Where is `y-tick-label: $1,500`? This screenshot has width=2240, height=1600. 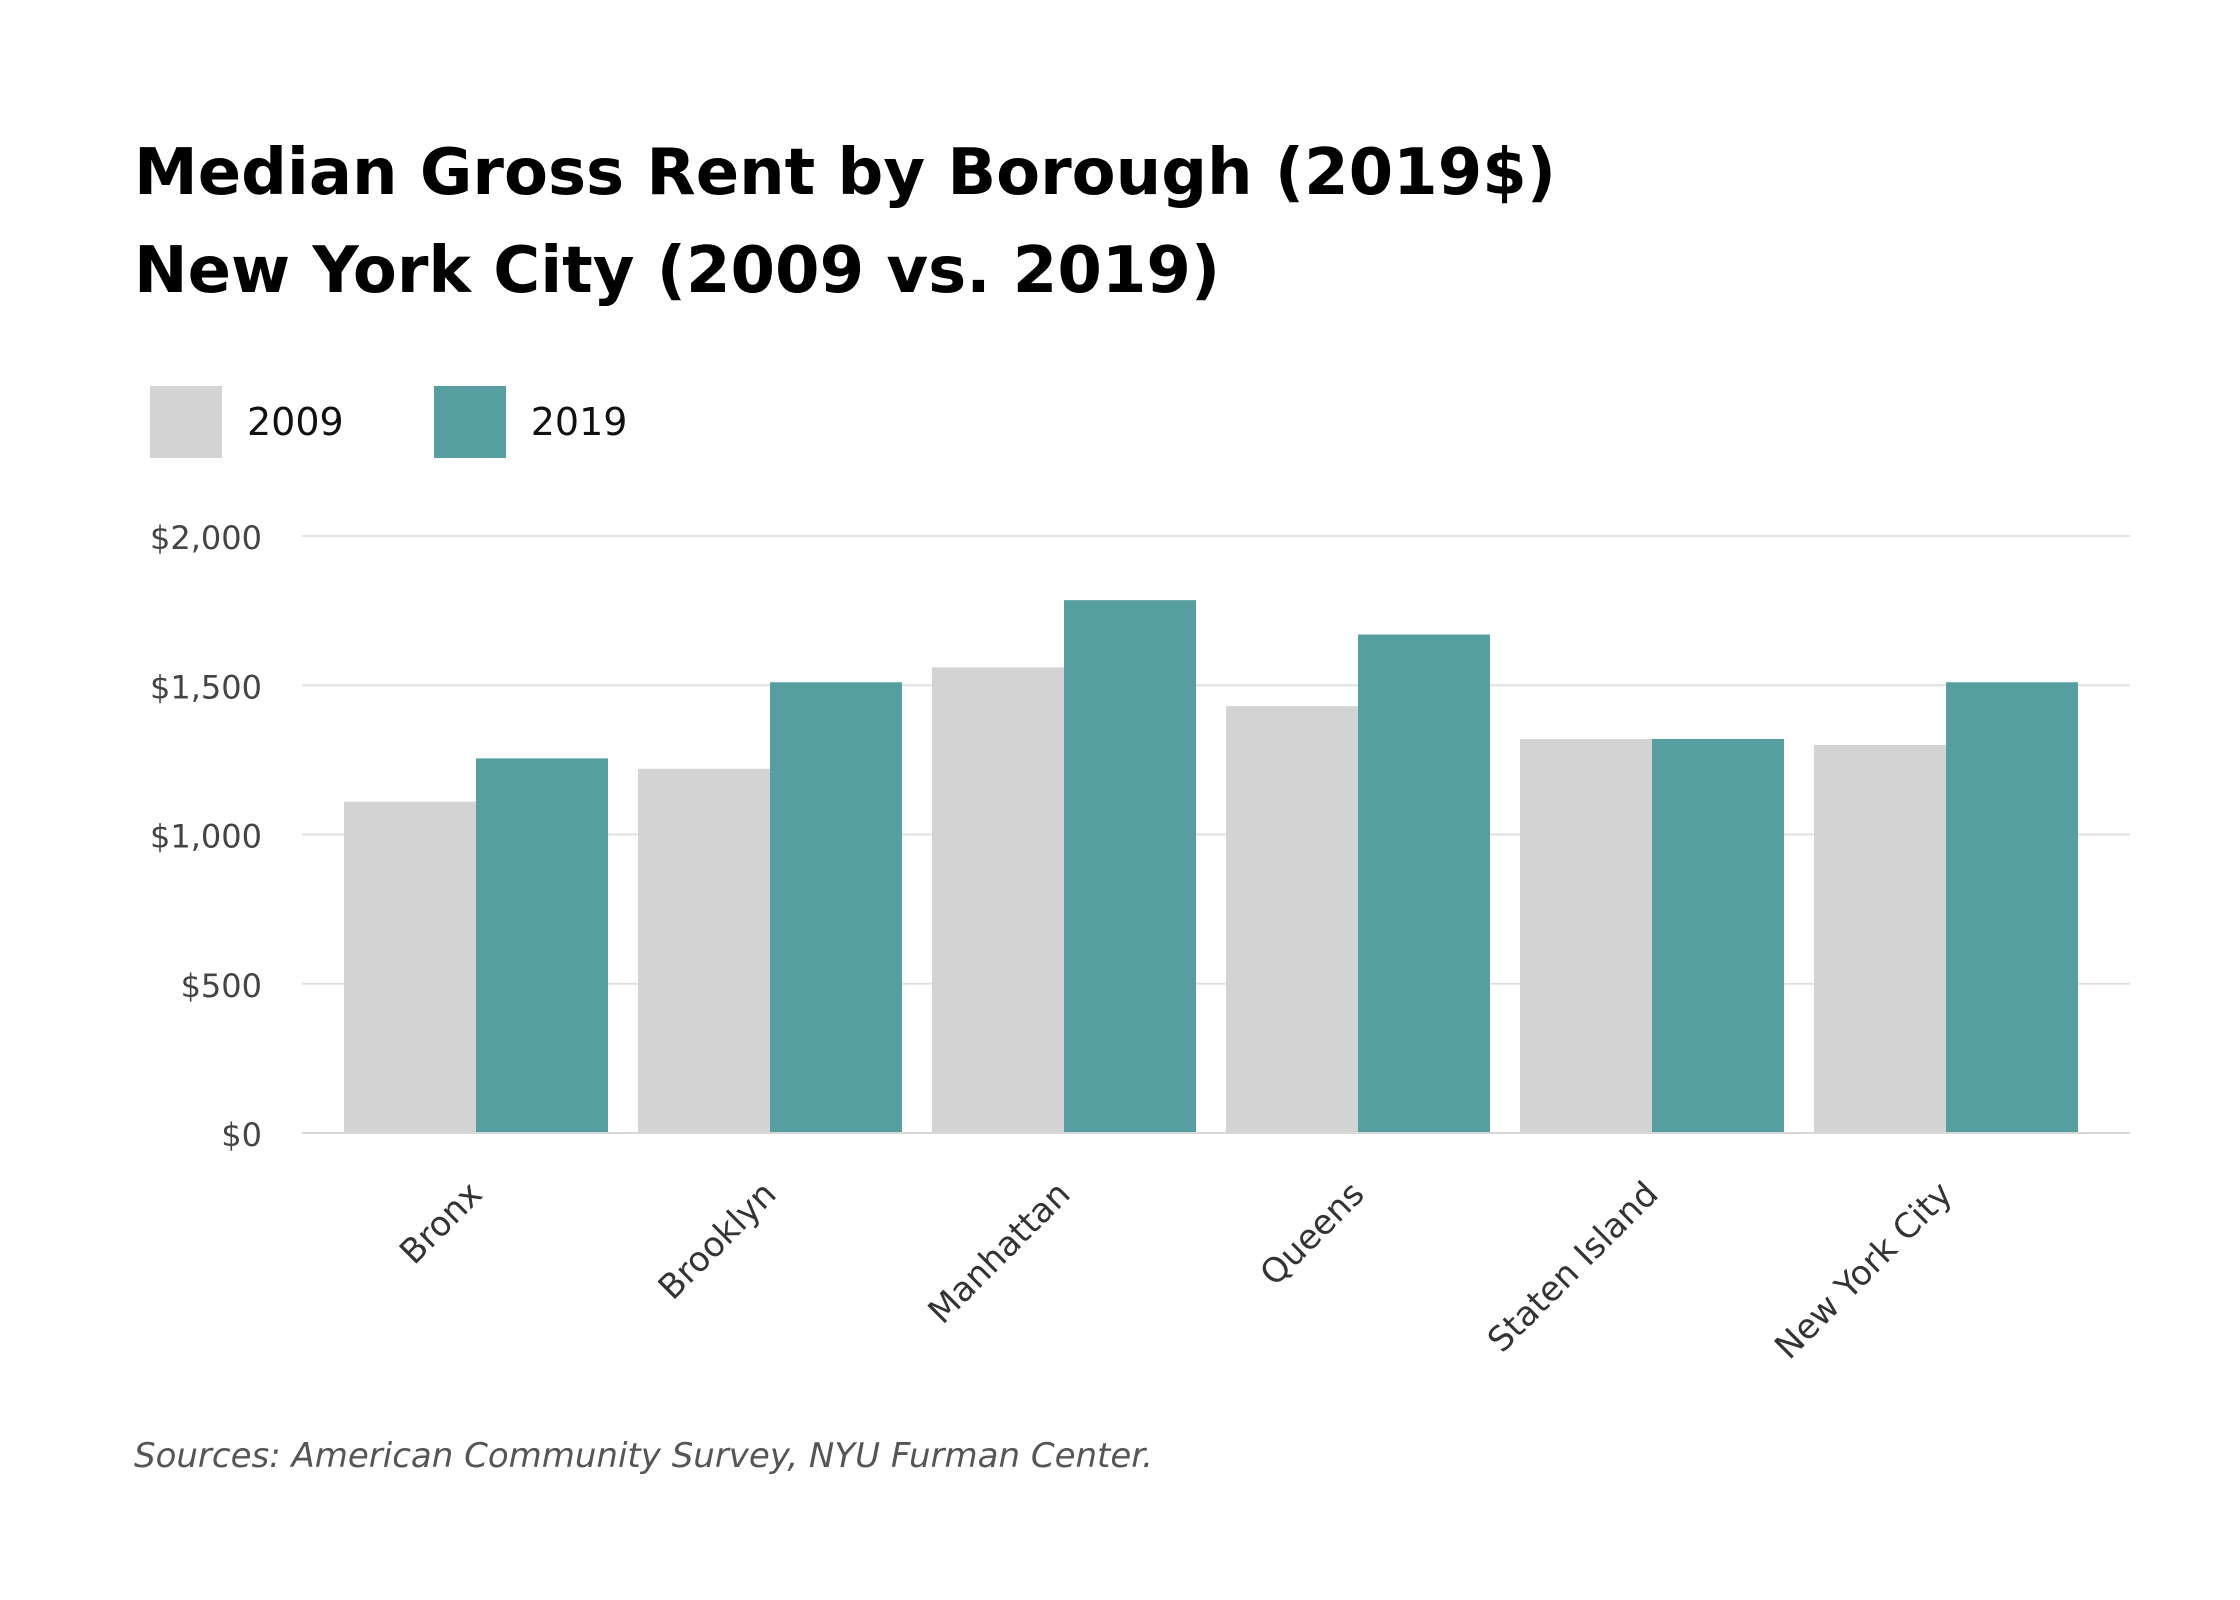 y-tick-label: $1,500 is located at coordinates (206, 687).